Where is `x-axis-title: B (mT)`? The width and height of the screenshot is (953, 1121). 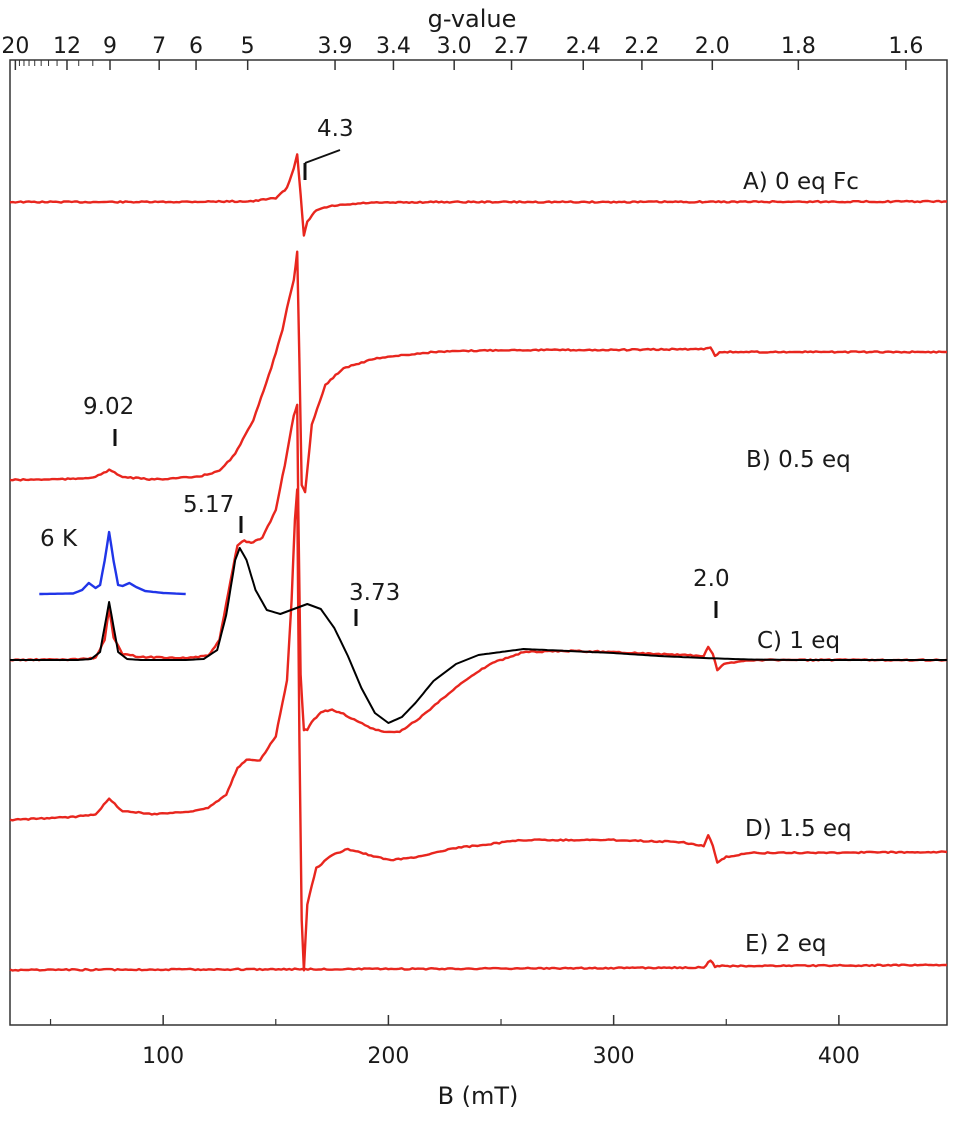 x-axis-title: B (mT) is located at coordinates (478, 1096).